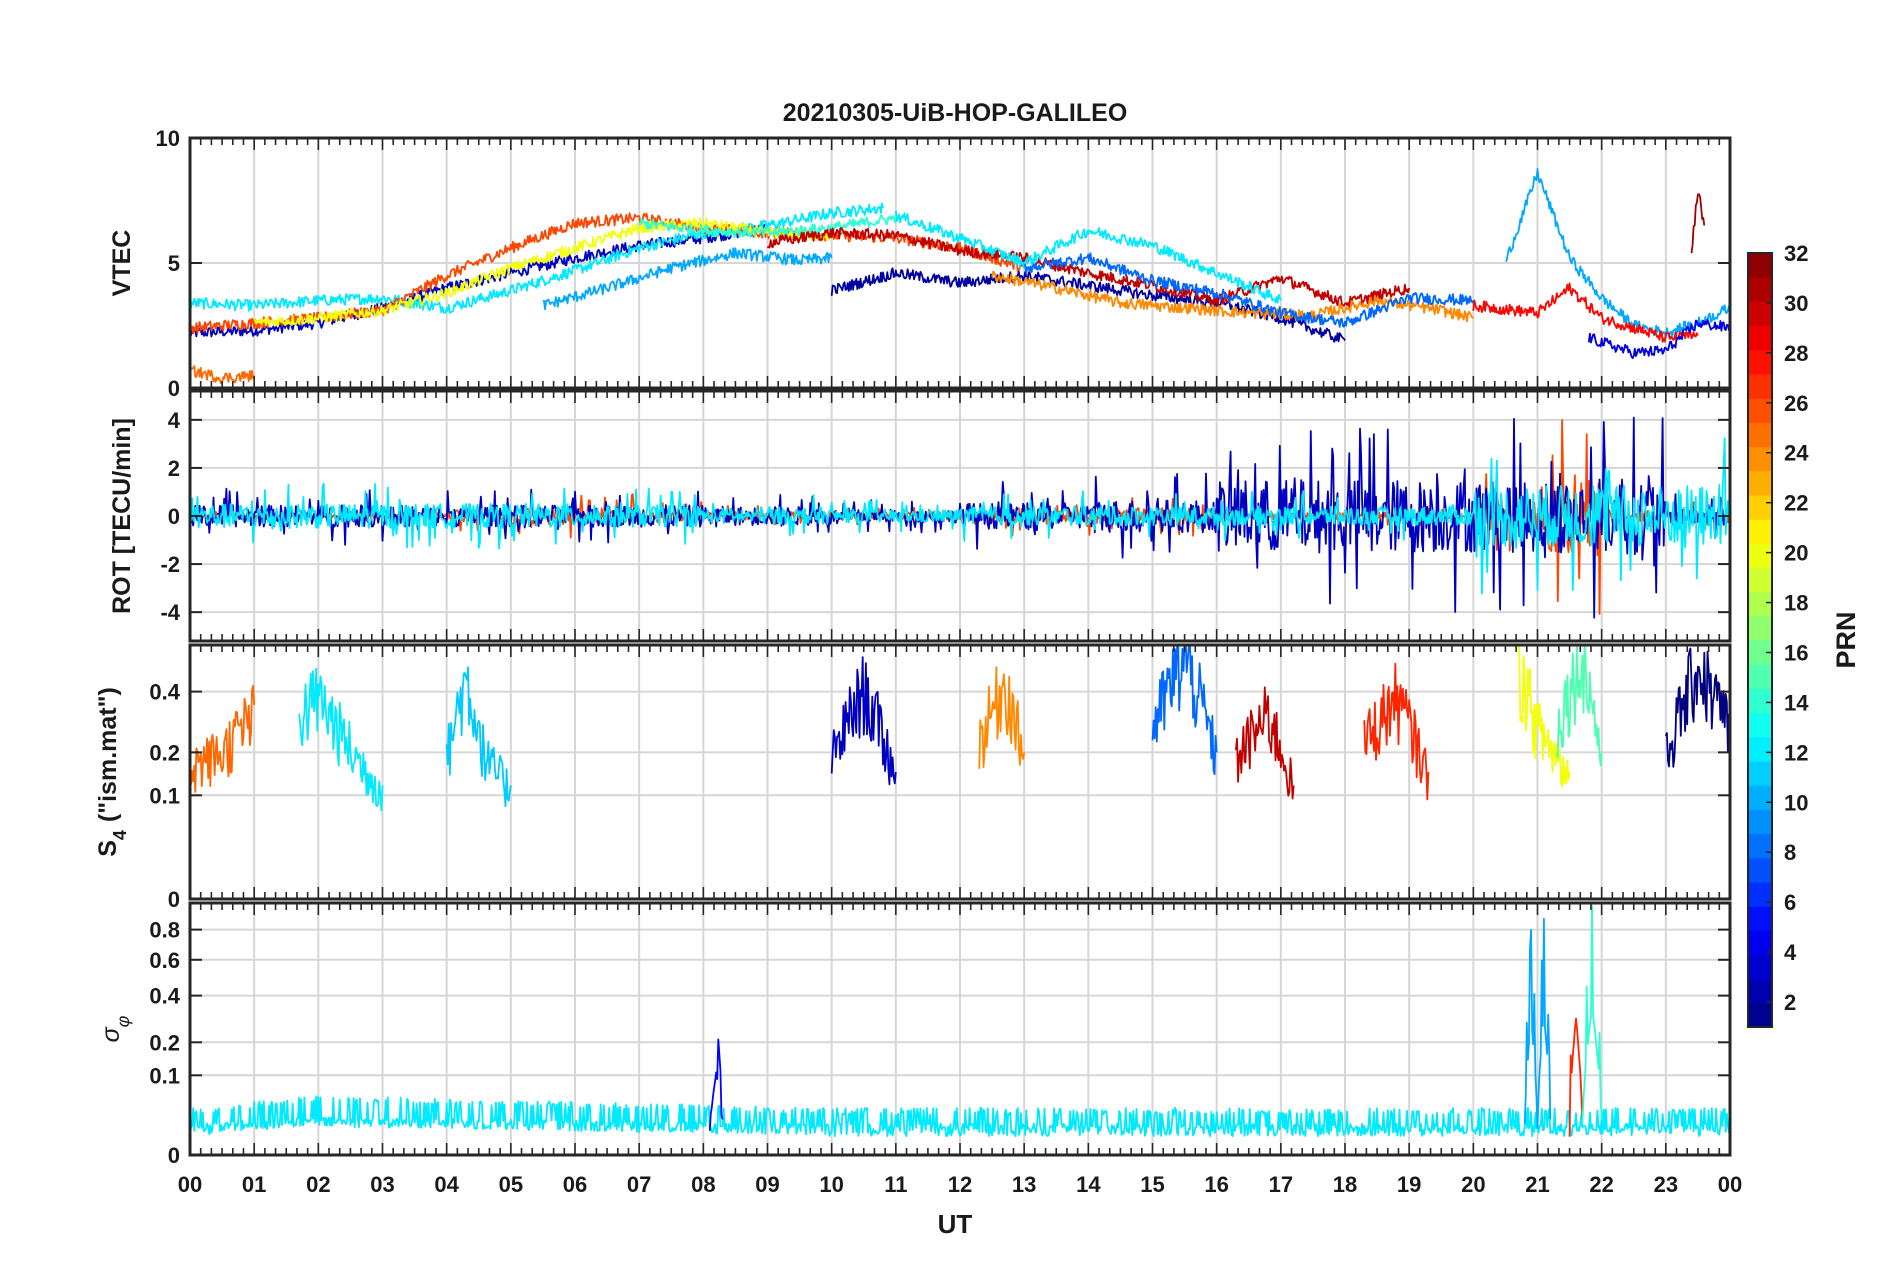 The image size is (1902, 1277). What do you see at coordinates (1796, 353) in the screenshot?
I see `colorbar-tick-label: 28` at bounding box center [1796, 353].